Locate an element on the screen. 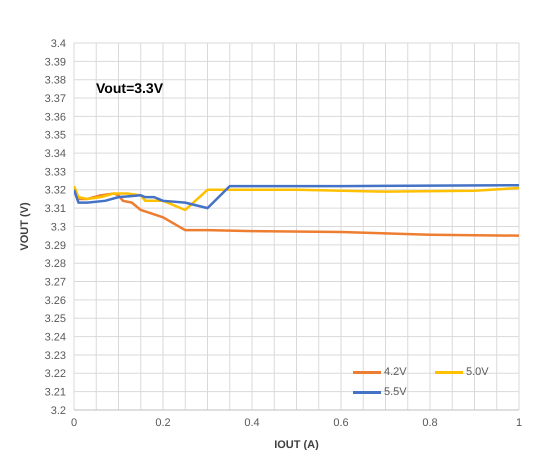 The height and width of the screenshot is (458, 539). x-tick-label: 0 is located at coordinates (74, 422).